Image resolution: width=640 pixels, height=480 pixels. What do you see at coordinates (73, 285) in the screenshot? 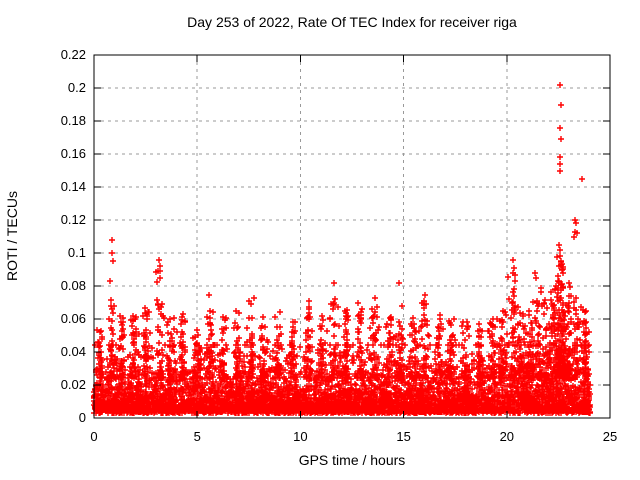
I see `y-tick-label: 0.08` at bounding box center [73, 285].